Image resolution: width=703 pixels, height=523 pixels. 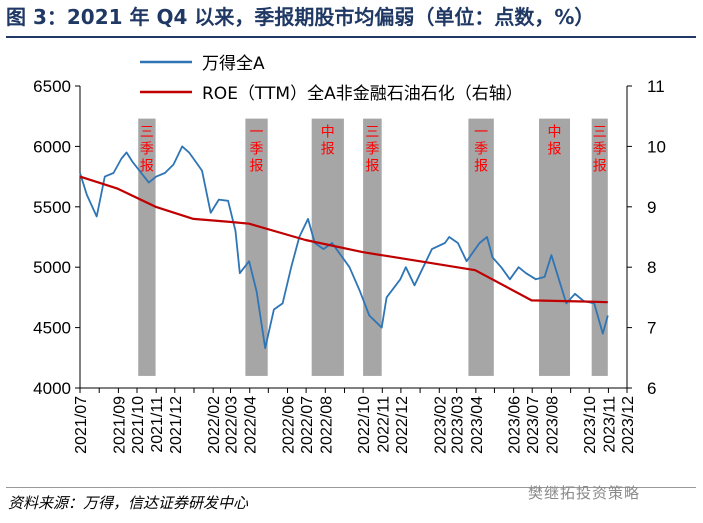 What do you see at coordinates (628, 425) in the screenshot?
I see `x-tick-label: 2023/12` at bounding box center [628, 425].